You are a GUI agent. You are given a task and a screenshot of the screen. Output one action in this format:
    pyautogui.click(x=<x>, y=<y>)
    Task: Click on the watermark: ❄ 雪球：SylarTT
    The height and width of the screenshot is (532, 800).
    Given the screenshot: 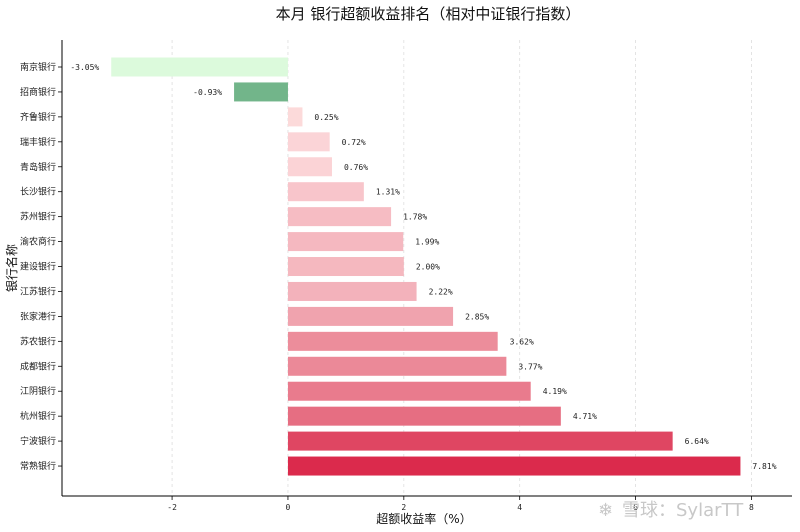 What is the action you would take?
    pyautogui.click(x=671, y=510)
    